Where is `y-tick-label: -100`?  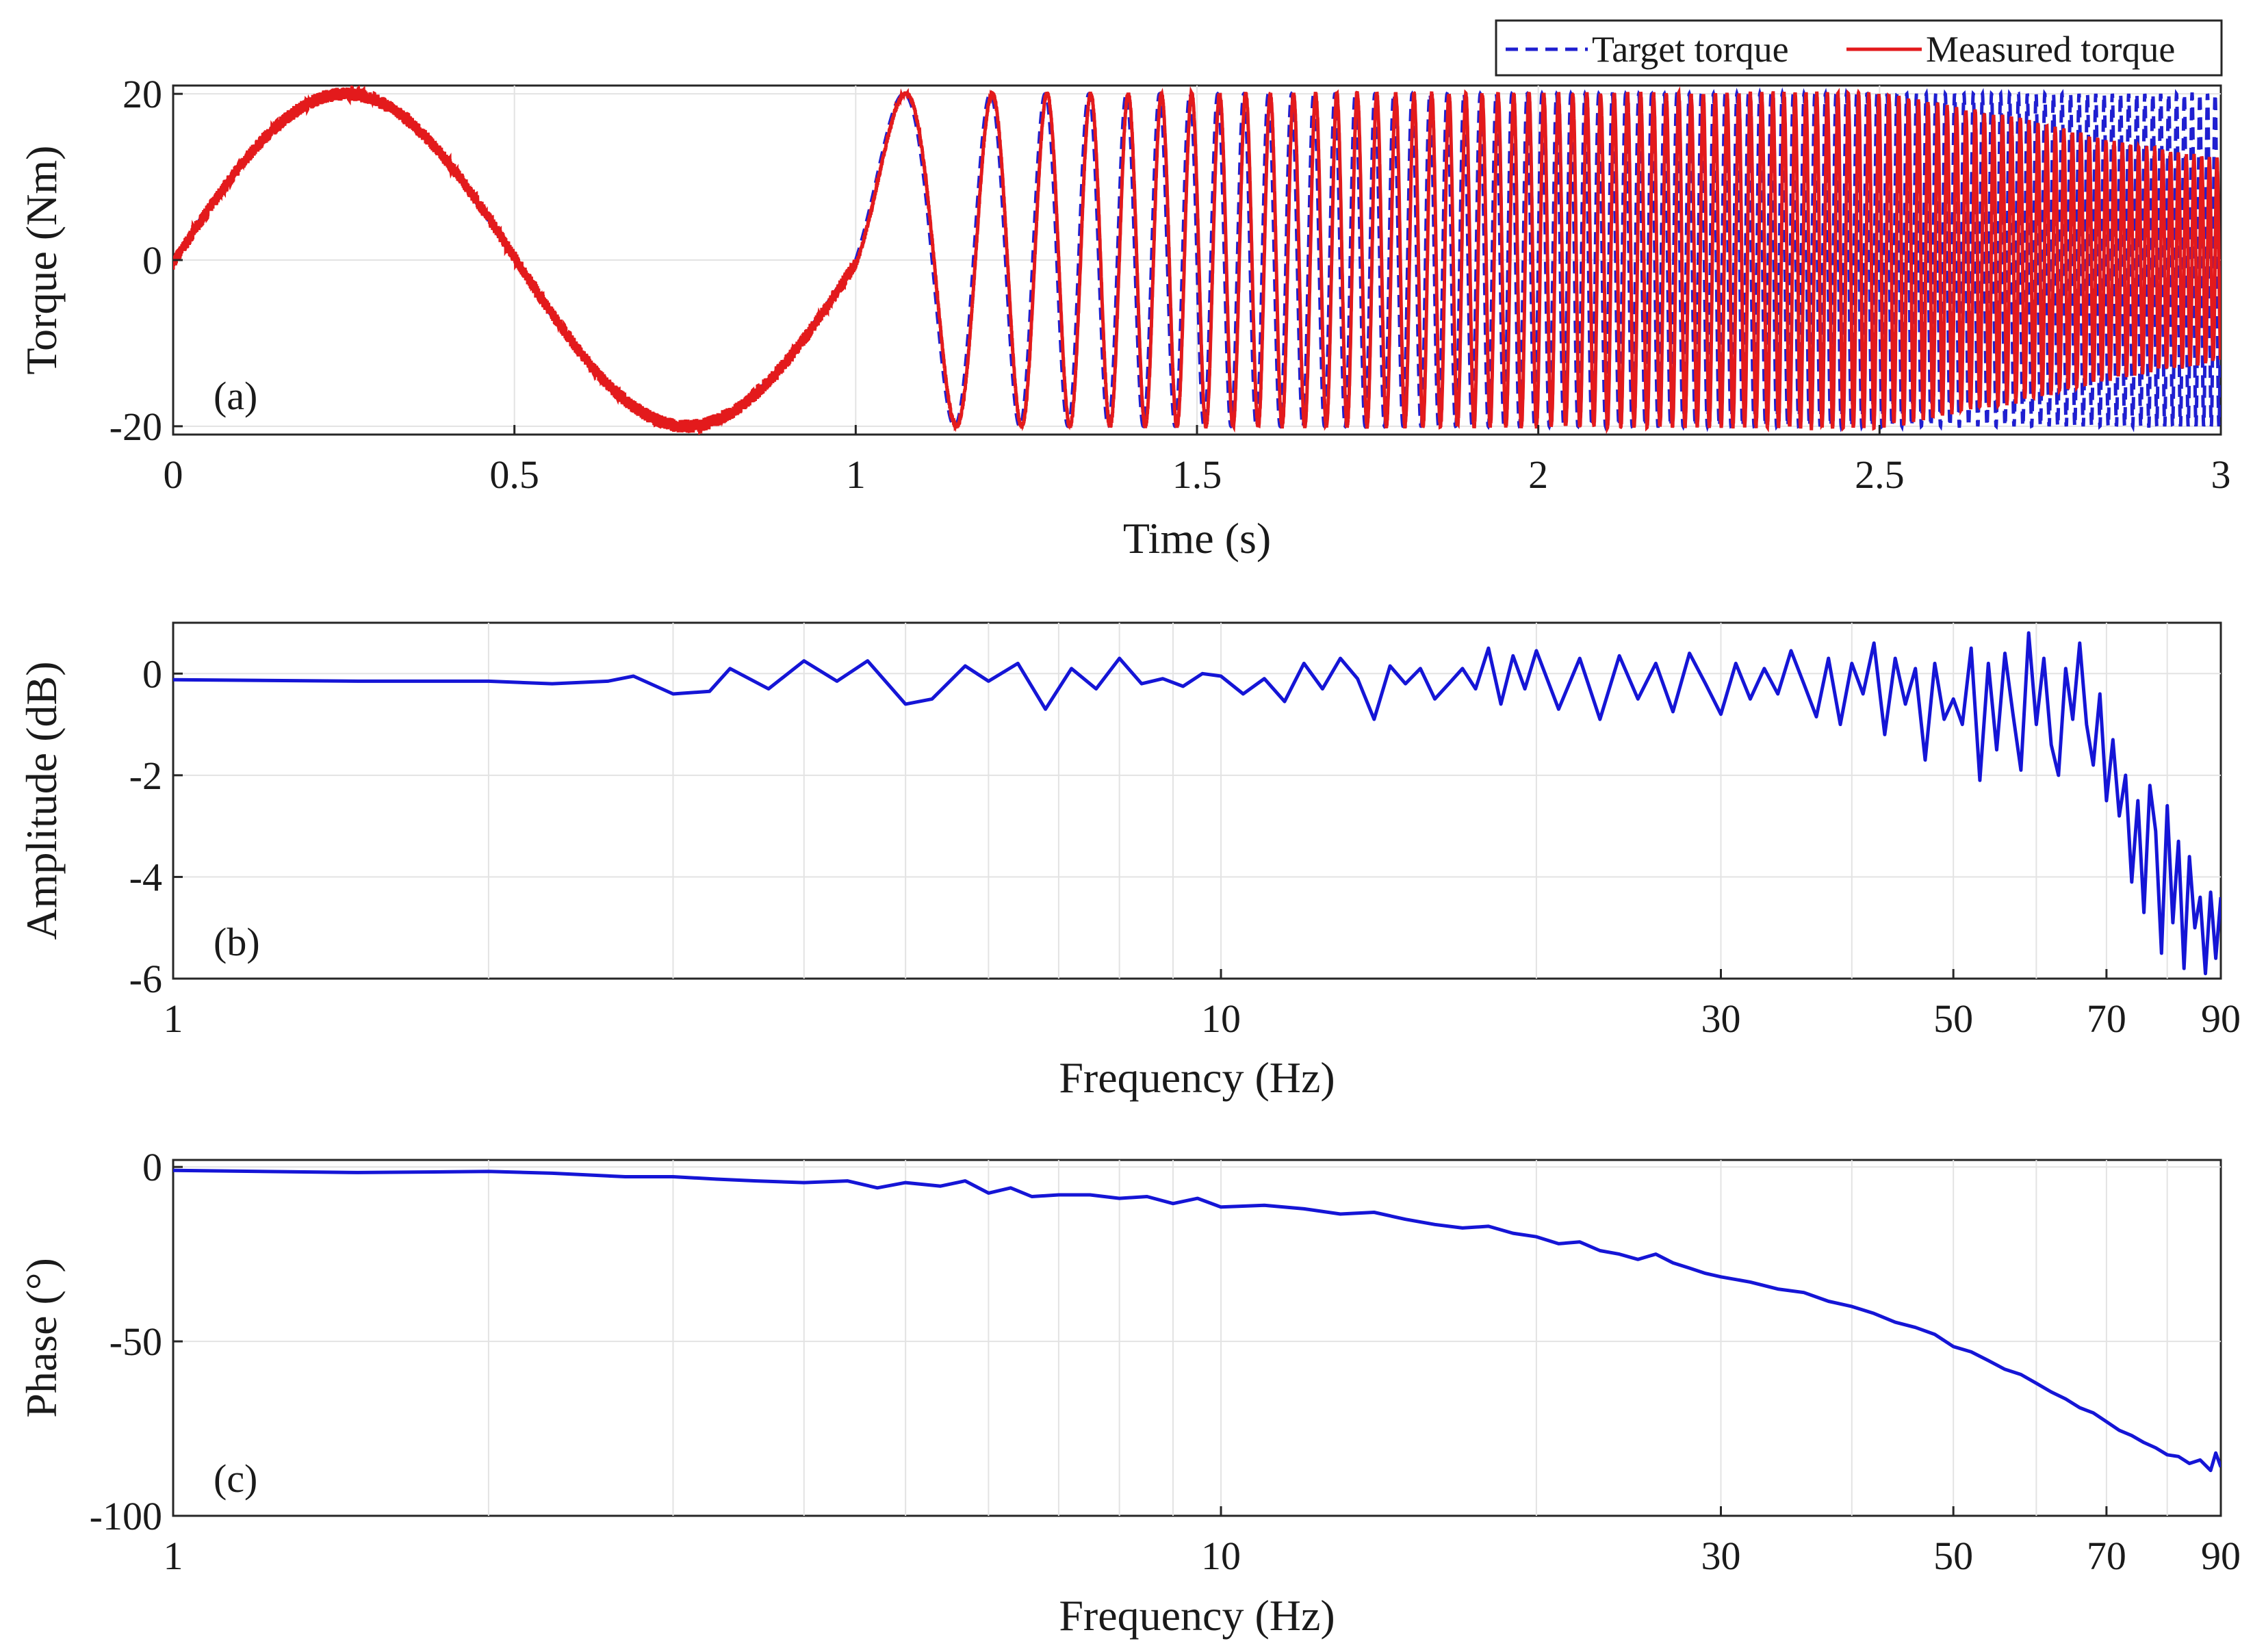 y-tick-label: -100 is located at coordinates (126, 1516).